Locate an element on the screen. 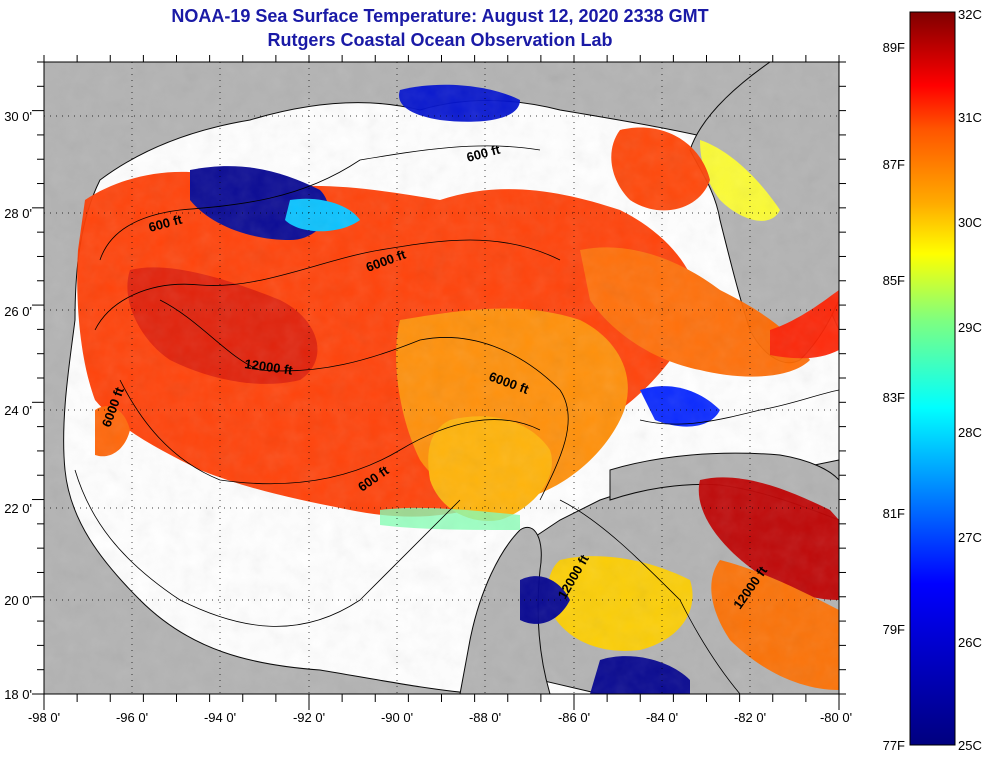 The width and height of the screenshot is (992, 761). contour-label: 12000 ft is located at coordinates (269, 367).